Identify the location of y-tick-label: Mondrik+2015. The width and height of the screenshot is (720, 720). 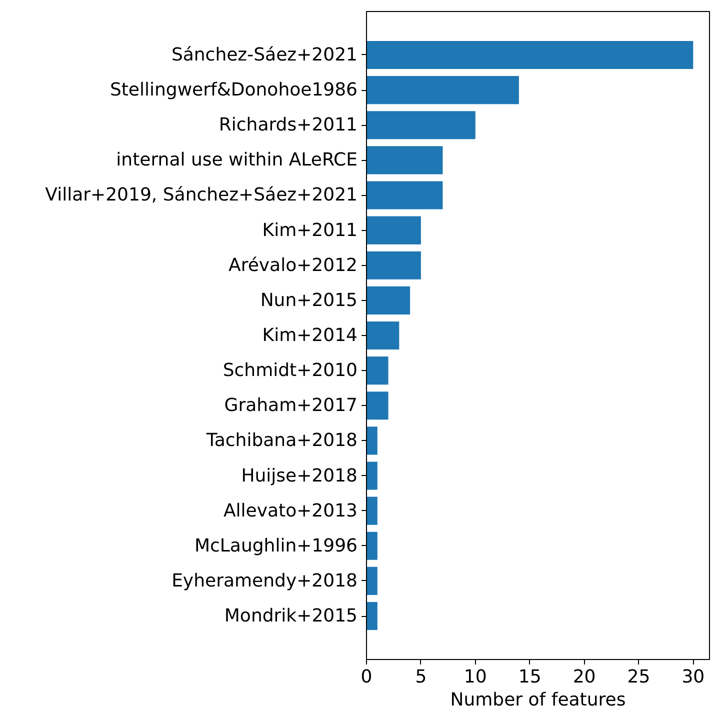
(291, 616).